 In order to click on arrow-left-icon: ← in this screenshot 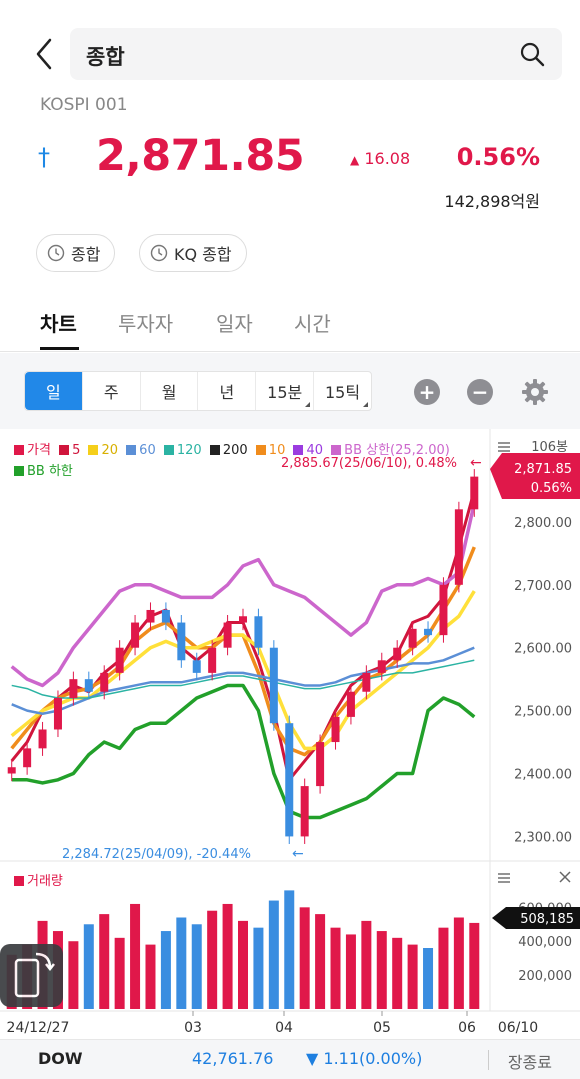, I will do `click(476, 463)`.